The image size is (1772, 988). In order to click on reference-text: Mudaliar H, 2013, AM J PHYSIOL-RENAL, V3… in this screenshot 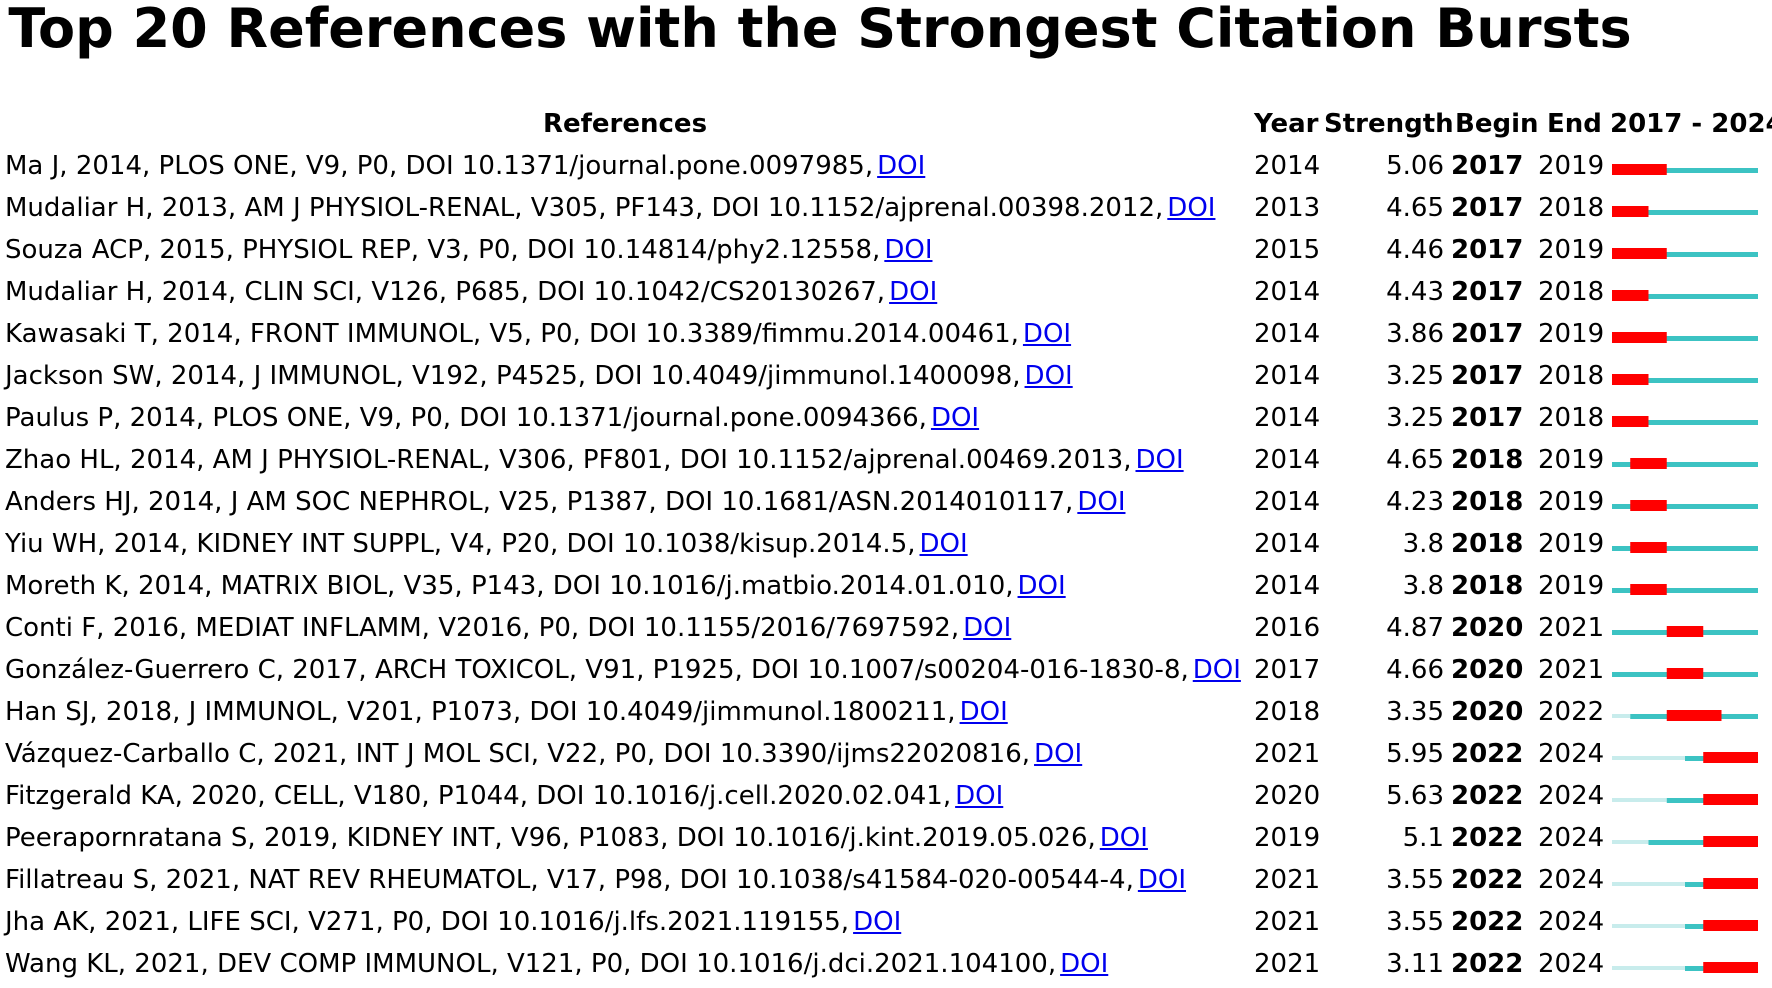, I will do `click(584, 208)`.